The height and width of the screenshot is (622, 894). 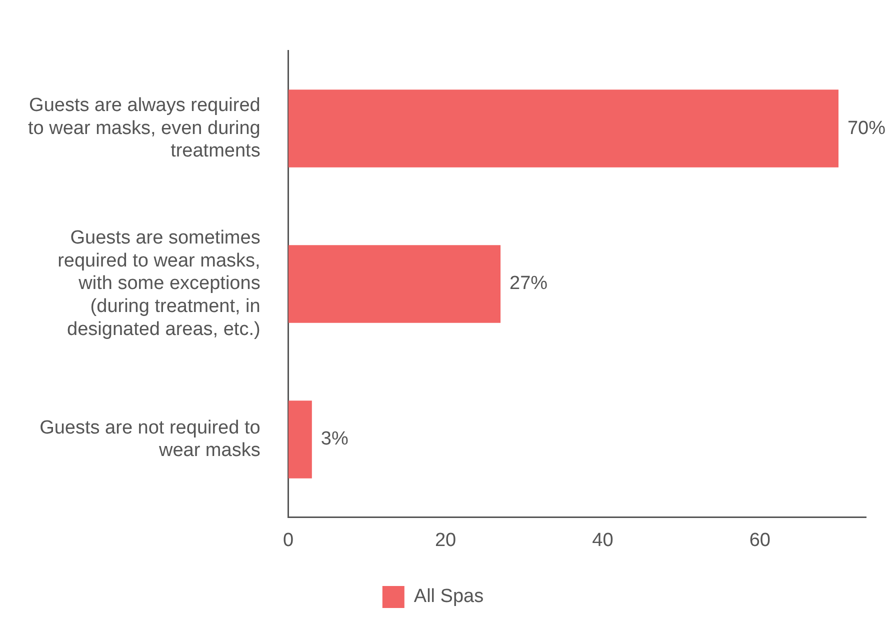 I want to click on y-tick-label: Guests are not required to wear masks, so click(x=150, y=439).